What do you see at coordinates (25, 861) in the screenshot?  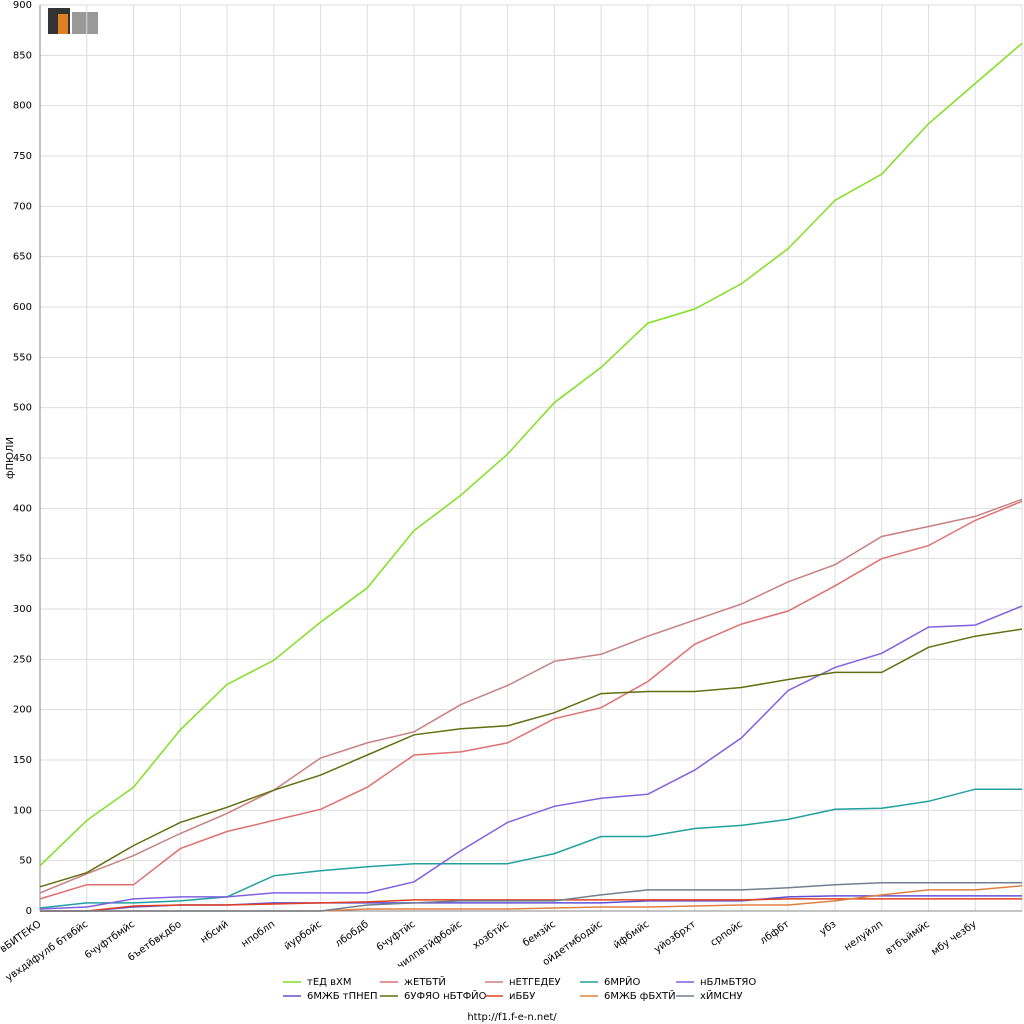 I see `y-tick-label: 50` at bounding box center [25, 861].